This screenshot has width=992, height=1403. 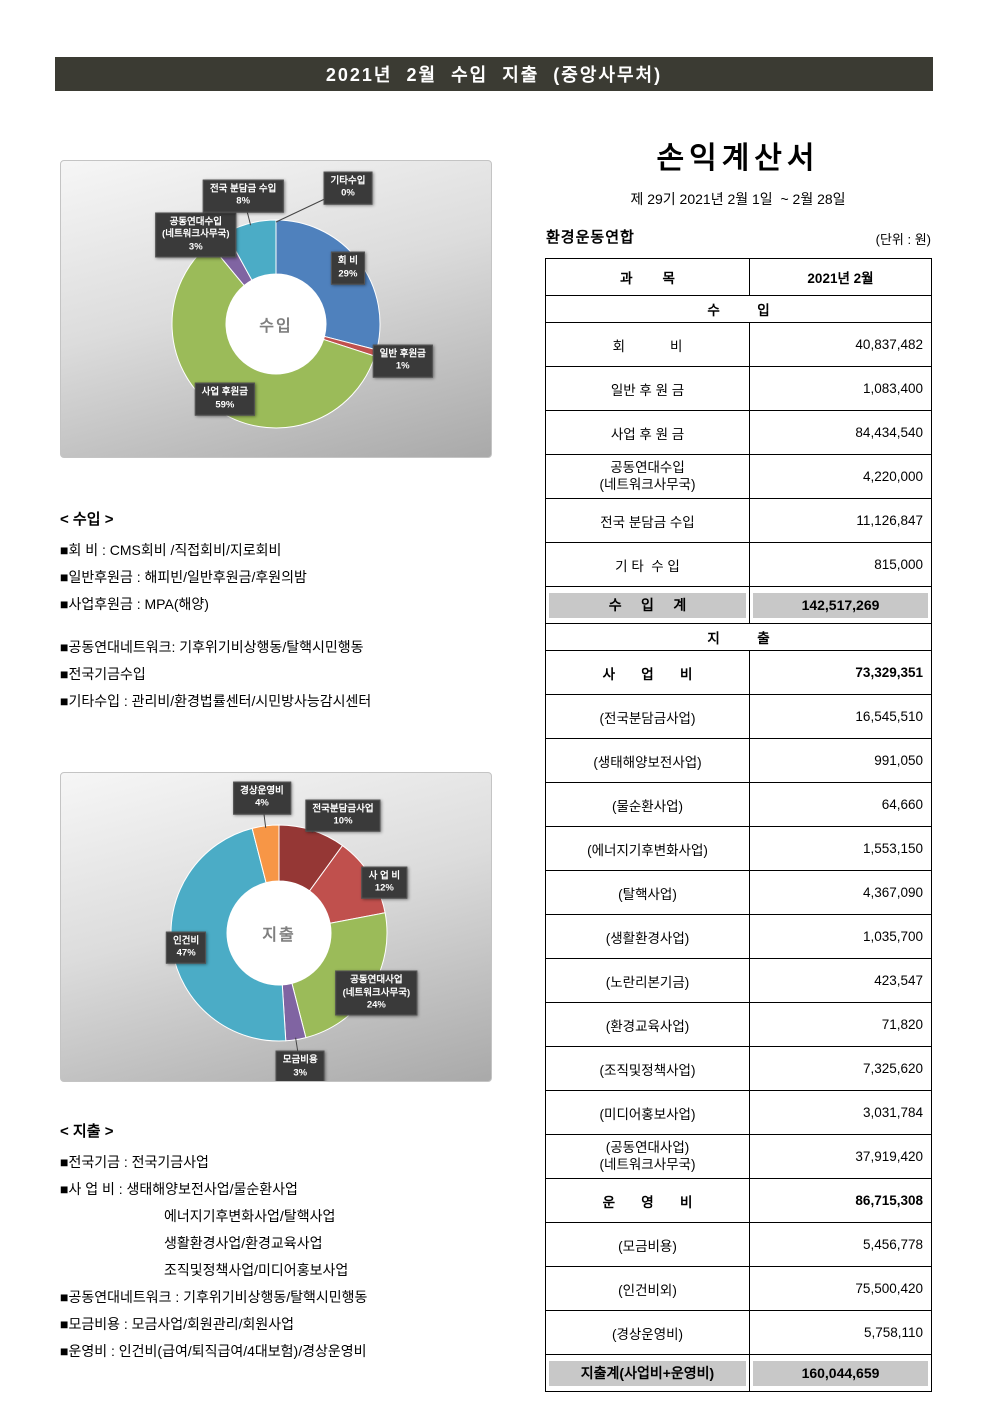 What do you see at coordinates (647, 1200) in the screenshot?
I see `account-cell: 운 영 비` at bounding box center [647, 1200].